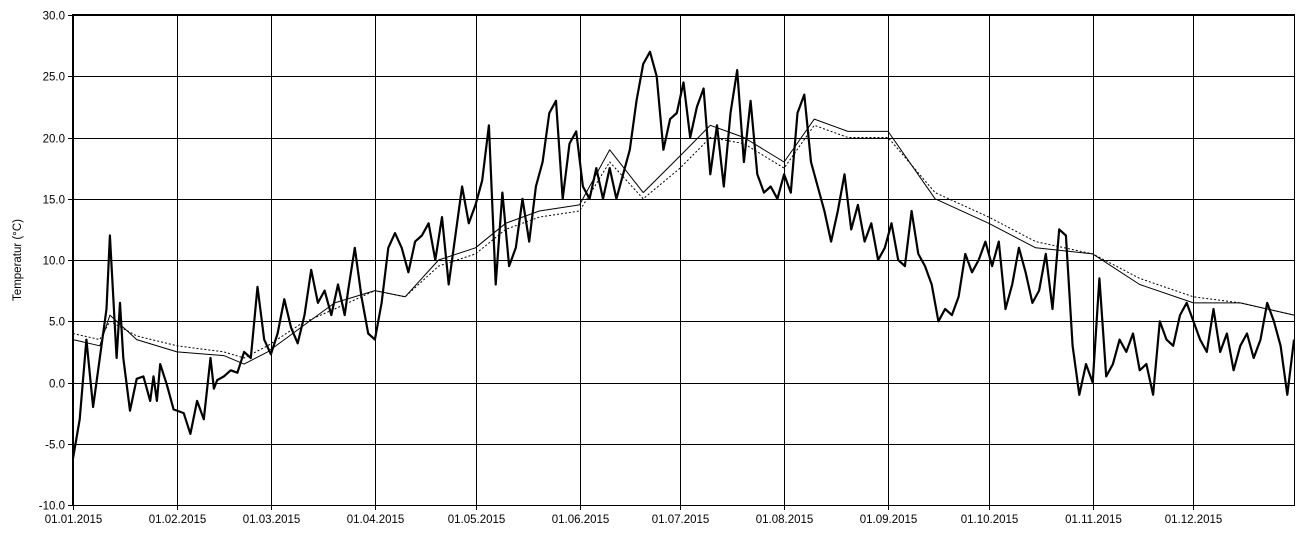 The image size is (1298, 534). What do you see at coordinates (52, 507) in the screenshot?
I see `y-tick-label: -10.0` at bounding box center [52, 507].